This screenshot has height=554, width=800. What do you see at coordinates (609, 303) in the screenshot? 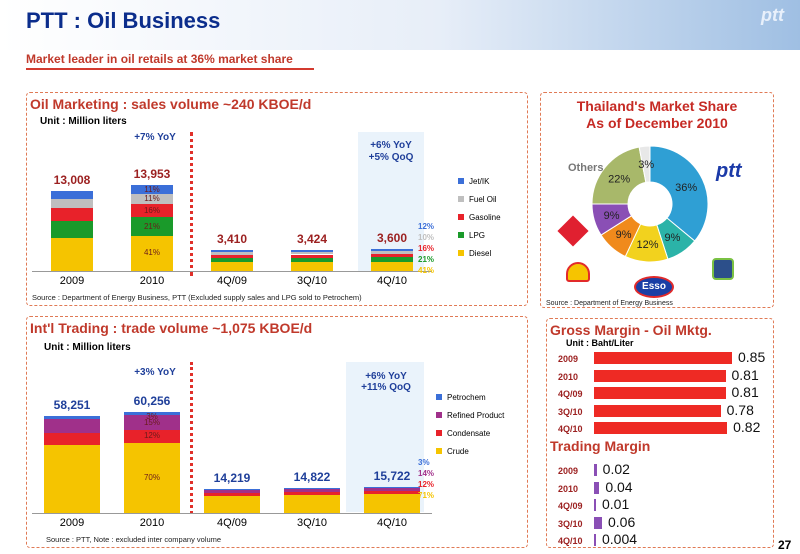
I see `market-share-source: Source : Department of Energy Business` at bounding box center [609, 303].